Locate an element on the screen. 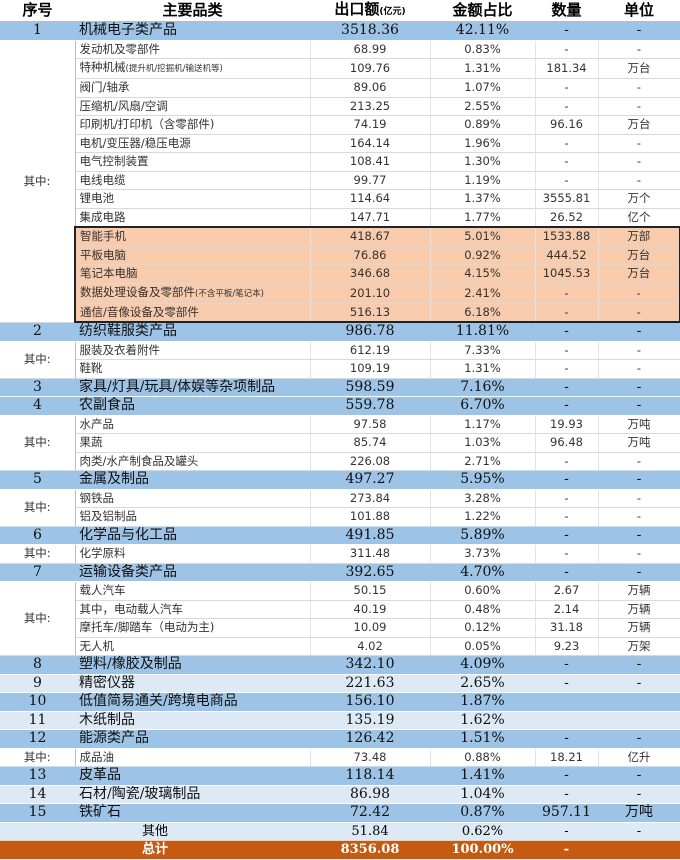 Image resolution: width=680 pixels, height=860 pixels. subcategory-share: 0.89% is located at coordinates (483, 125).